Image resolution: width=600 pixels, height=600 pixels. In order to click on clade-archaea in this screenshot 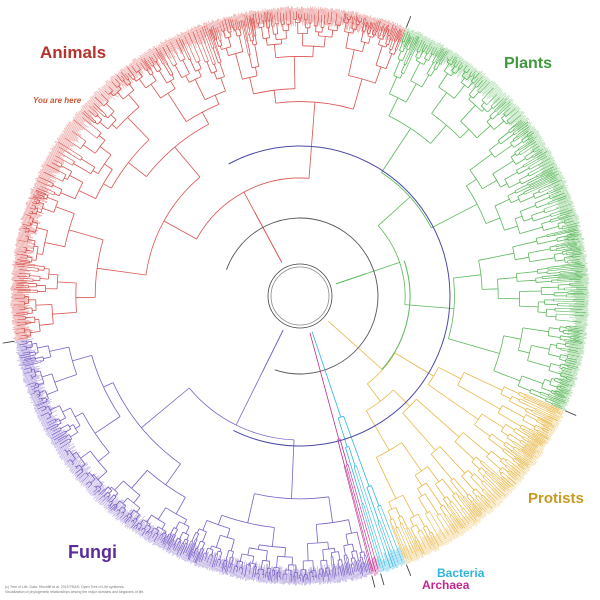, I will do `click(344, 452)`.